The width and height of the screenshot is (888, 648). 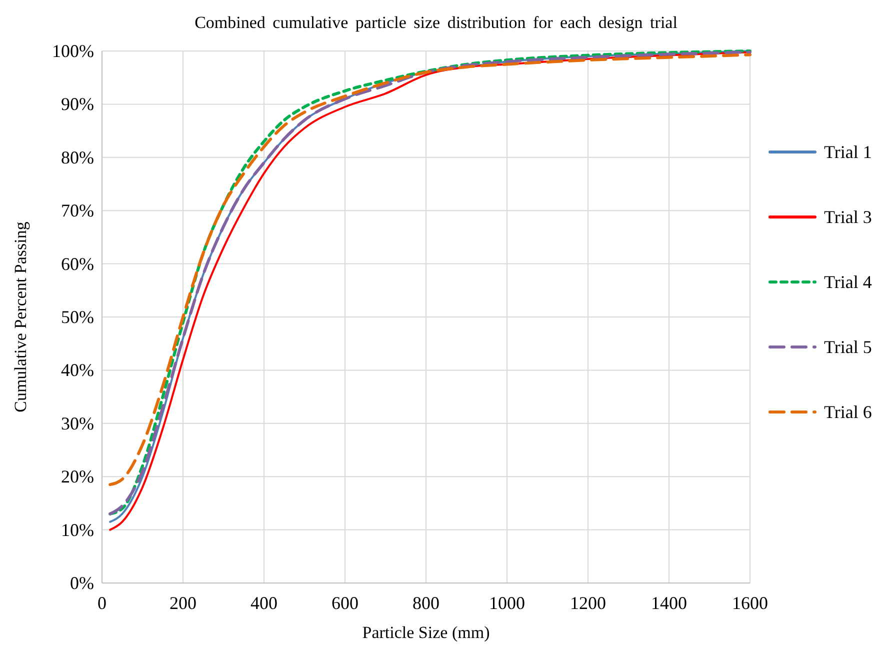 What do you see at coordinates (73, 51) in the screenshot?
I see `y-tick-label: 100%` at bounding box center [73, 51].